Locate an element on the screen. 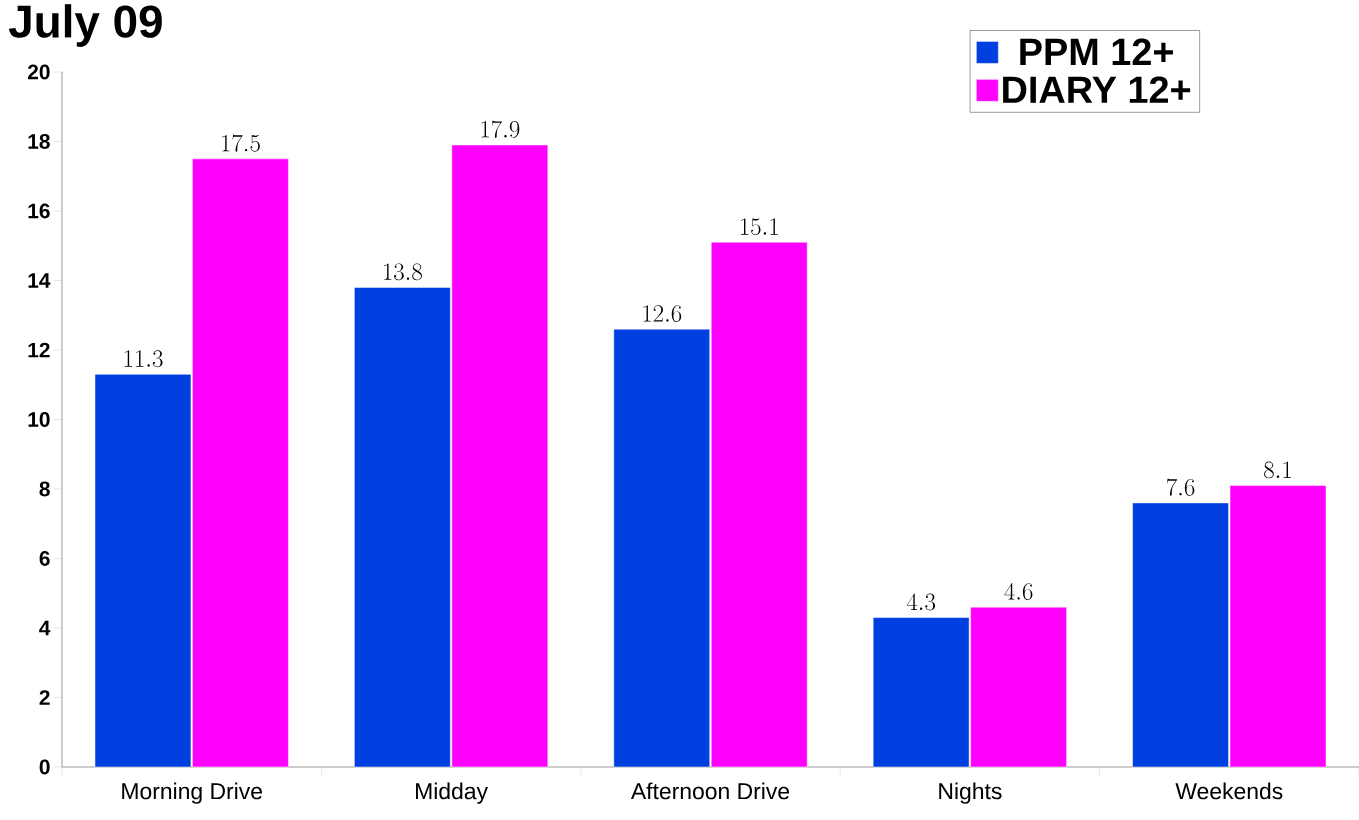 The image size is (1359, 820). y-tick-label: 18 is located at coordinates (39, 141).